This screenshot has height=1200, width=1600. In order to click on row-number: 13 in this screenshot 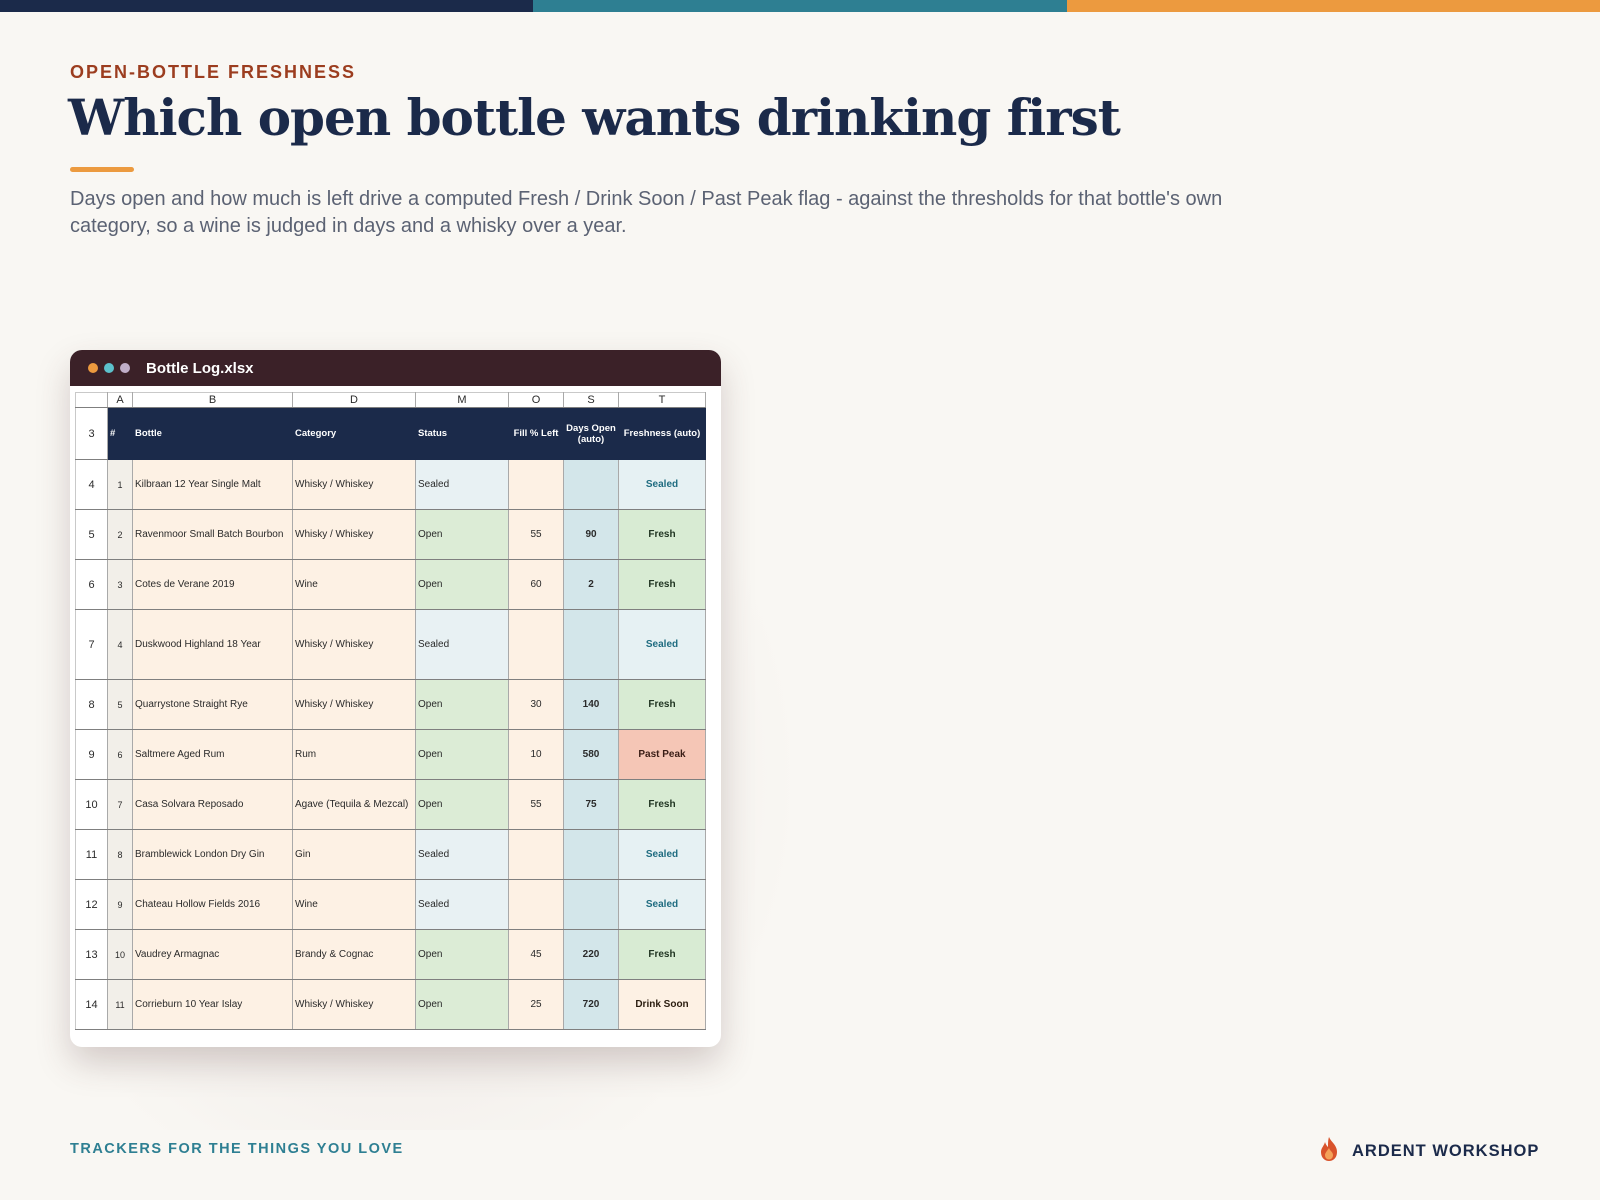, I will do `click(91, 954)`.